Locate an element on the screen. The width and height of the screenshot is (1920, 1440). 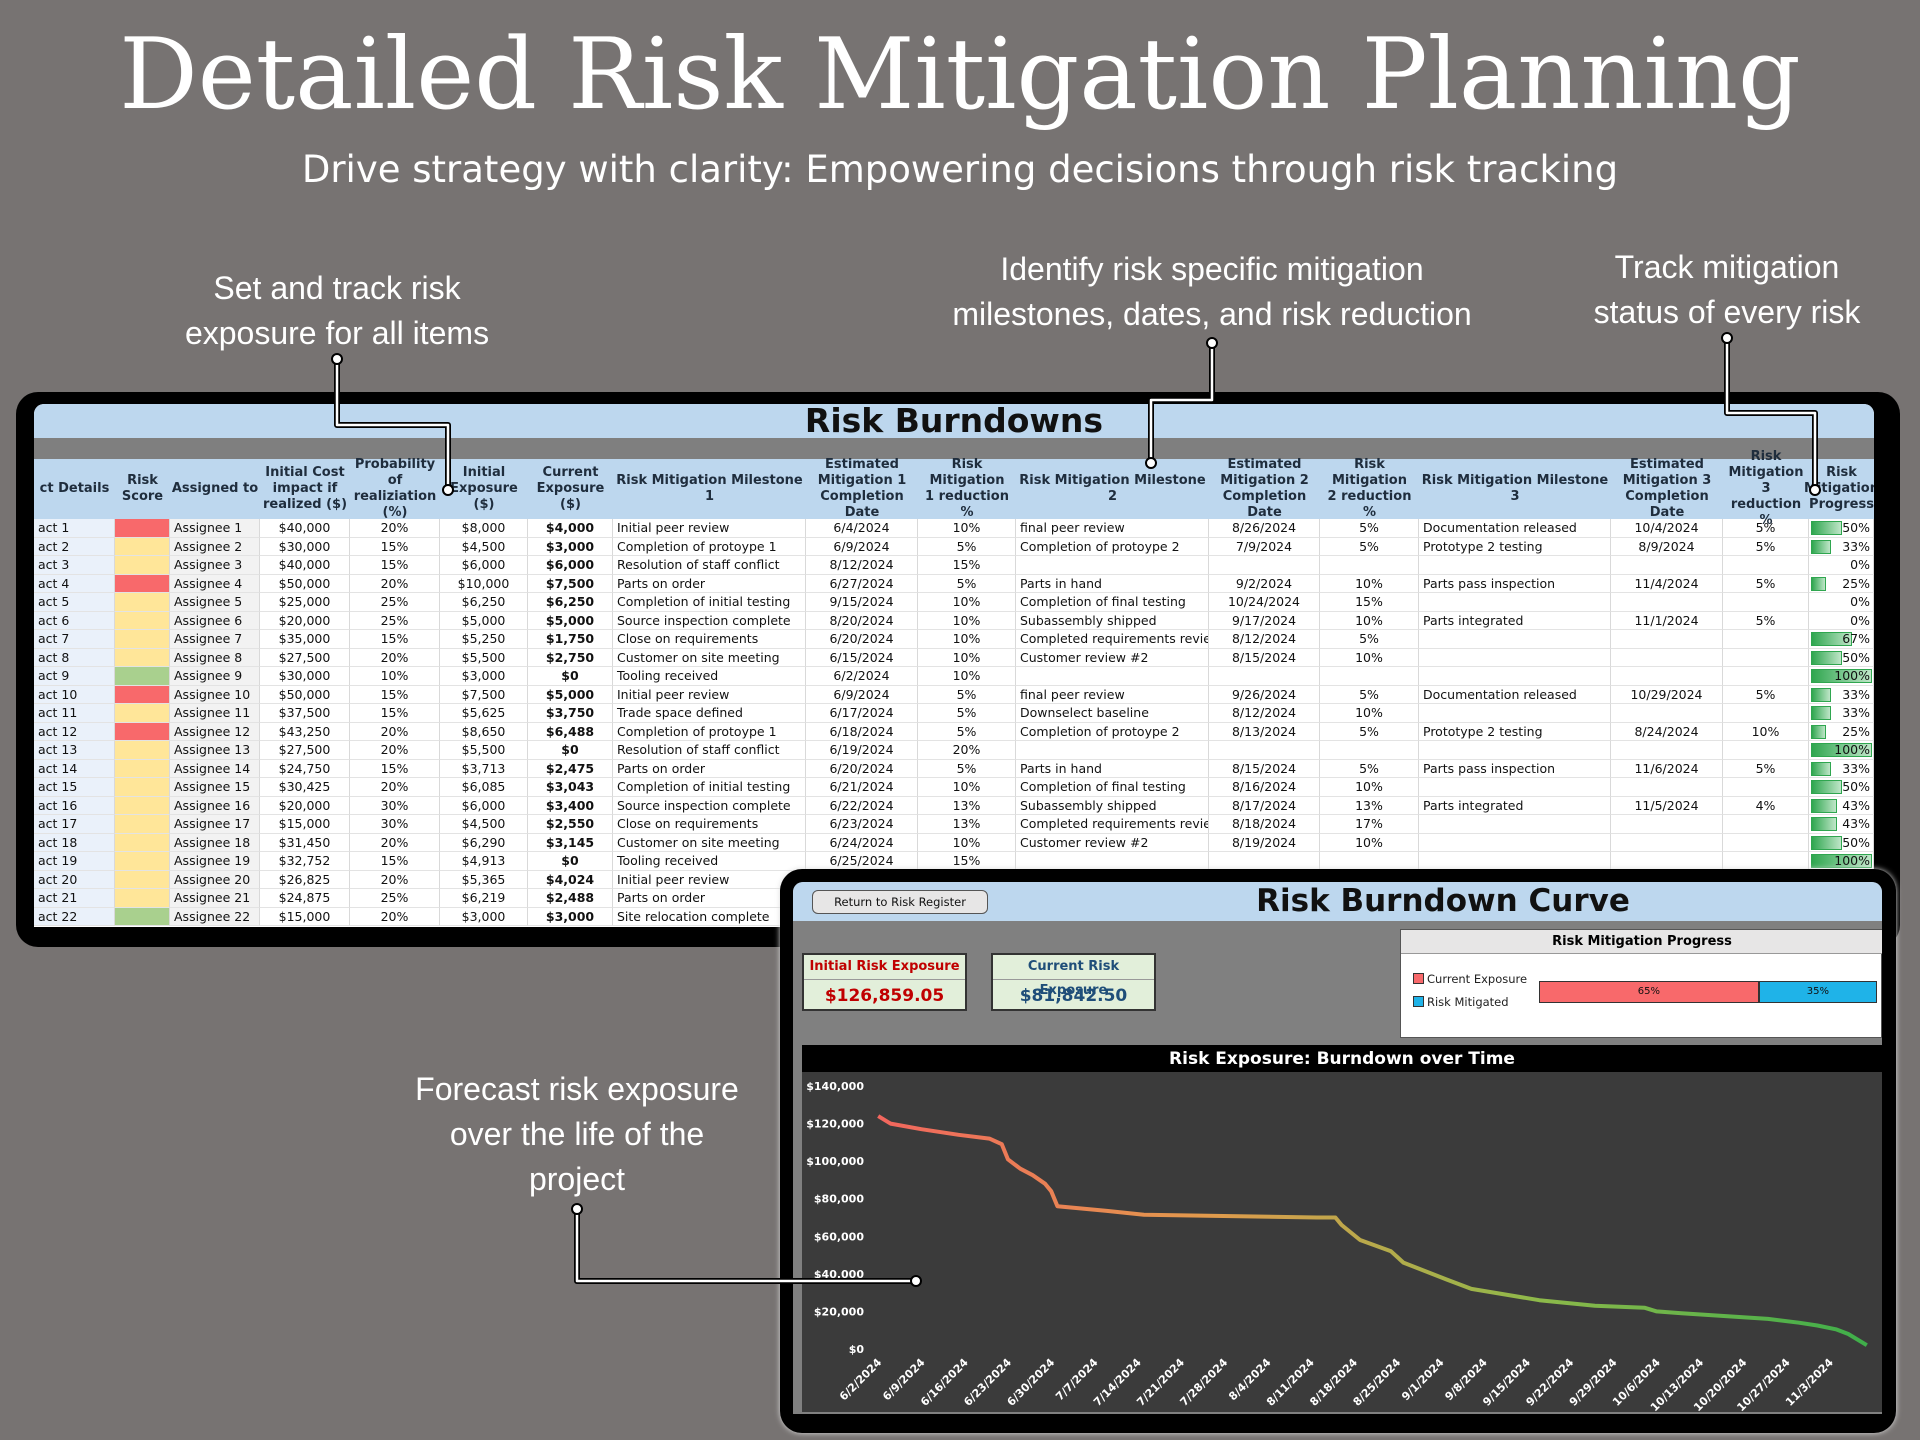
table-cell: $5,500 is located at coordinates (484, 750).